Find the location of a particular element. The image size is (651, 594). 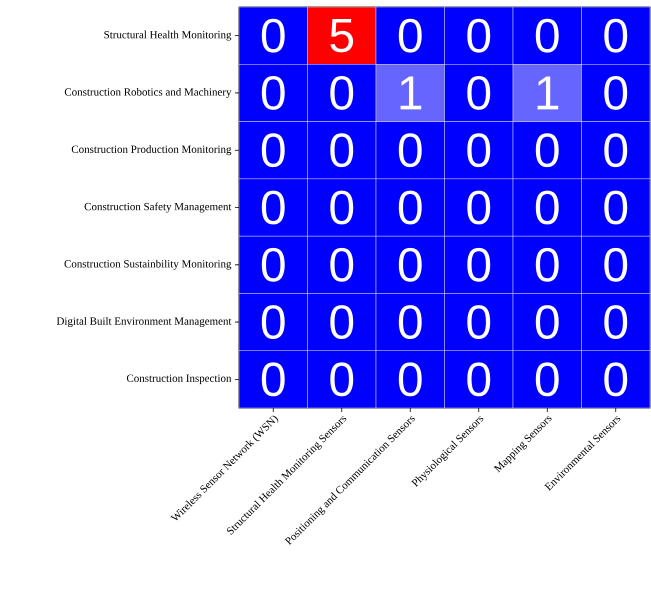

y-tick-label: Construction Production Monitoring is located at coordinates (152, 150).